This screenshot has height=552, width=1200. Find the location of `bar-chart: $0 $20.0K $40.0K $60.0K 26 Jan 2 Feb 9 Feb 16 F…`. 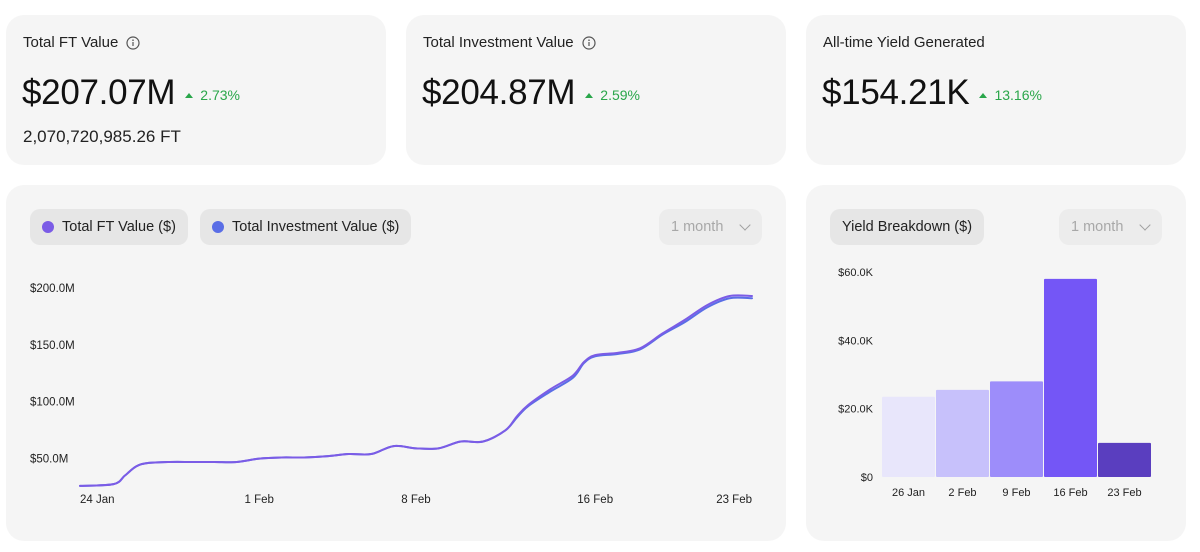

bar-chart: $0 $20.0K $40.0K $60.0K 26 Jan 2 Feb 9 Feb 16 F… is located at coordinates (994, 383).